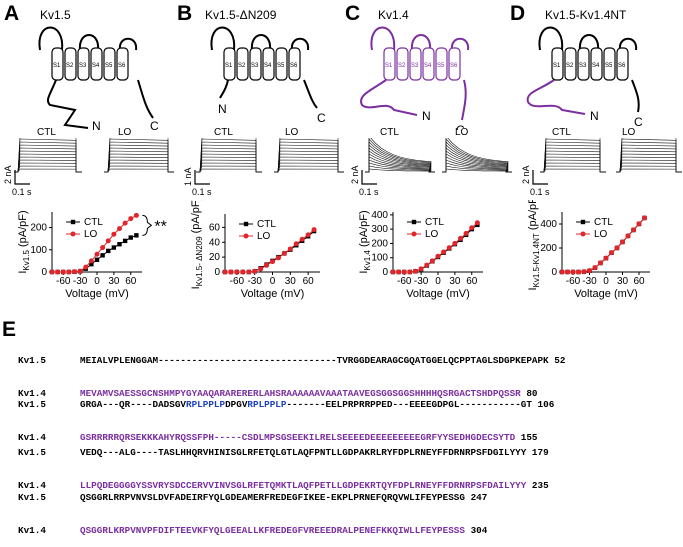 The width and height of the screenshot is (683, 547). Describe the element at coordinates (428, 66) in the screenshot. I see `seg-label: S4` at that location.